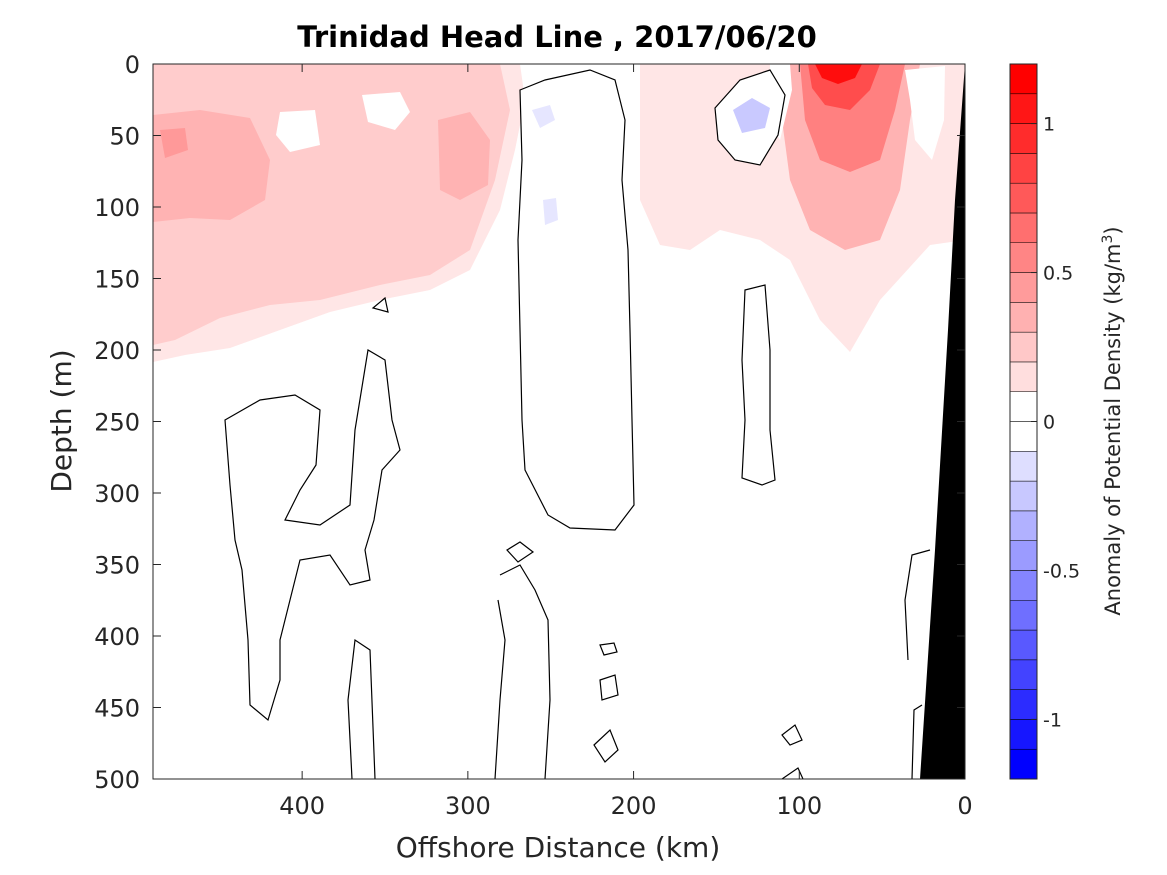  I want to click on colorbar-tick-label: -0.5, so click(1061, 571).